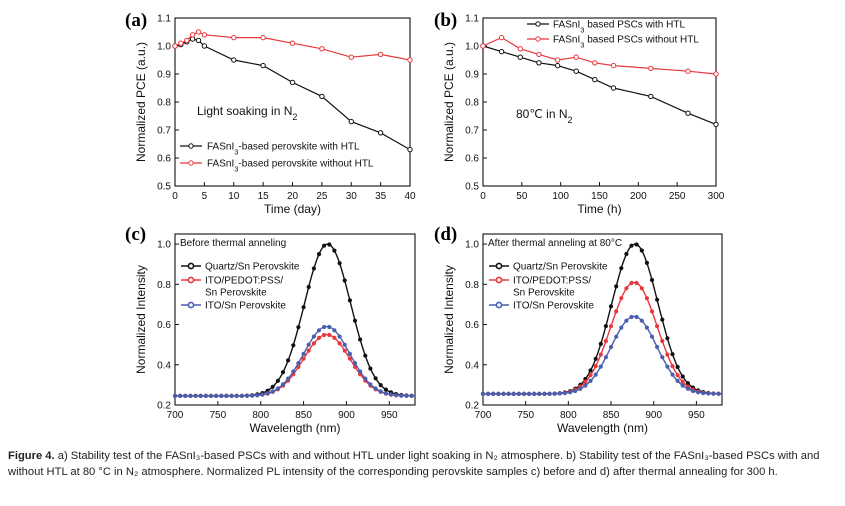  I want to click on x-axis-label: Wavelength (nm), so click(602, 428).